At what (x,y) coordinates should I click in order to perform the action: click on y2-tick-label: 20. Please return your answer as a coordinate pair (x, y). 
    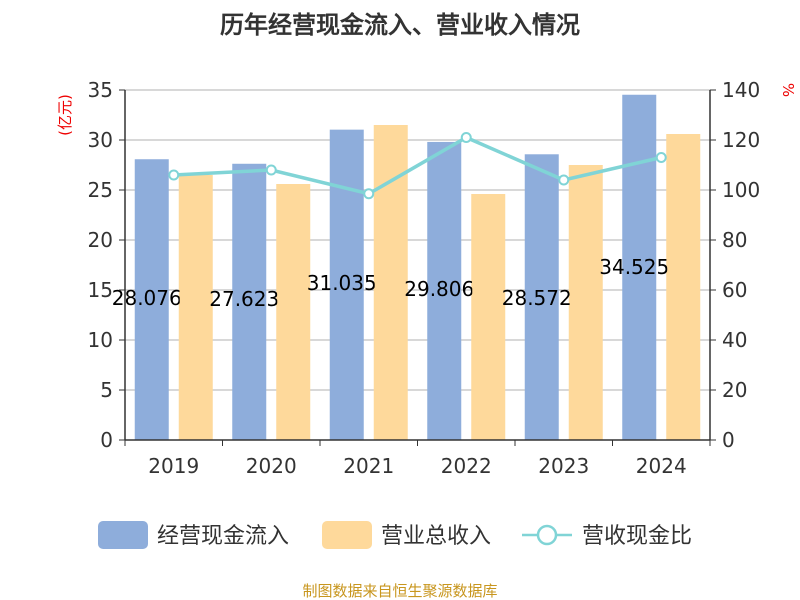
    Looking at the image, I should click on (734, 390).